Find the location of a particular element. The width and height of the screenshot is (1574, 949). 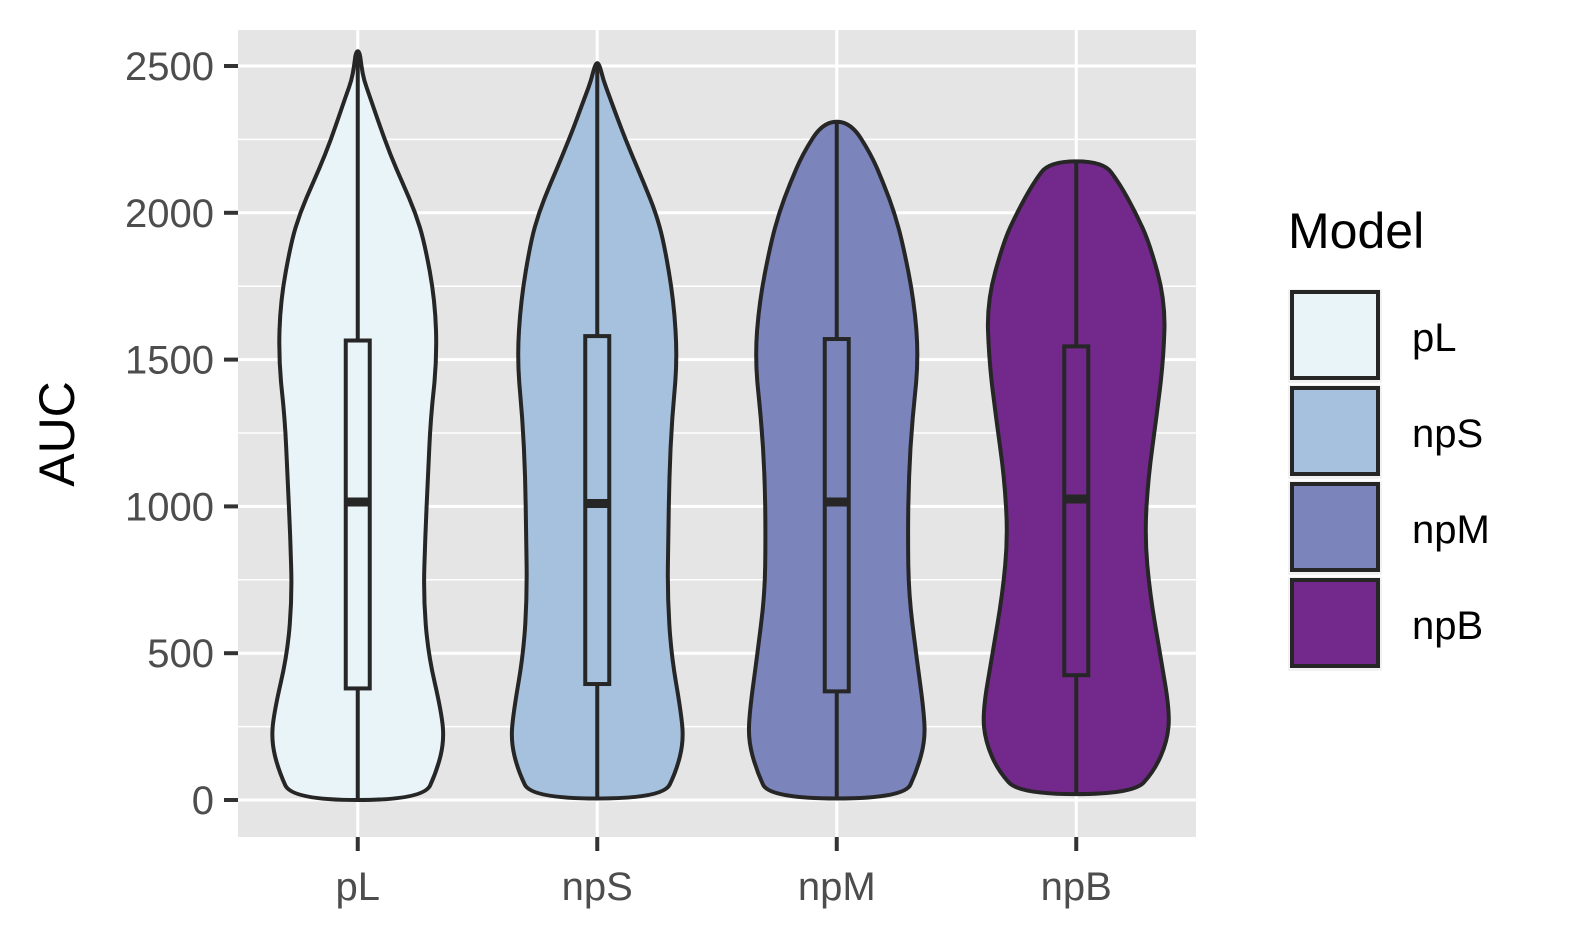

violin-npS is located at coordinates (597, 431).